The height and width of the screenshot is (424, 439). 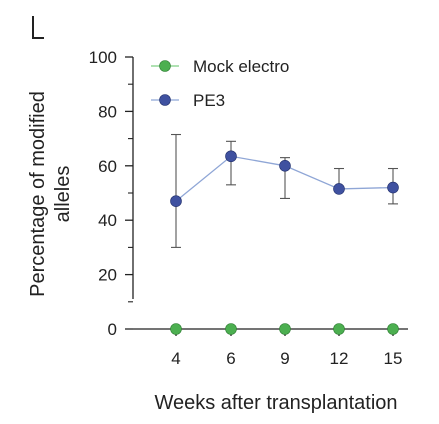 What do you see at coordinates (107, 275) in the screenshot?
I see `y-tick-label-20: 20` at bounding box center [107, 275].